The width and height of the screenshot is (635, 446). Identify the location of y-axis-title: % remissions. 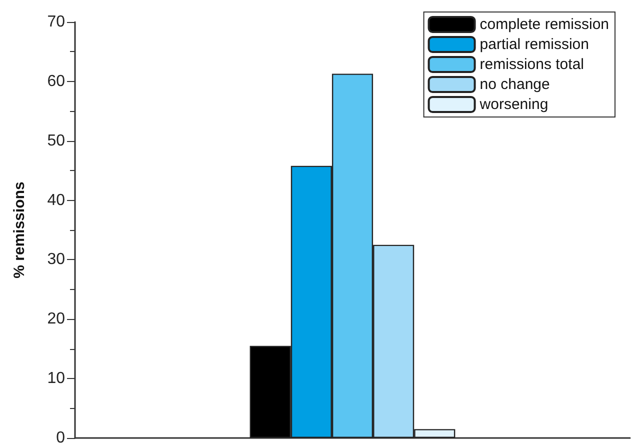
(19, 230).